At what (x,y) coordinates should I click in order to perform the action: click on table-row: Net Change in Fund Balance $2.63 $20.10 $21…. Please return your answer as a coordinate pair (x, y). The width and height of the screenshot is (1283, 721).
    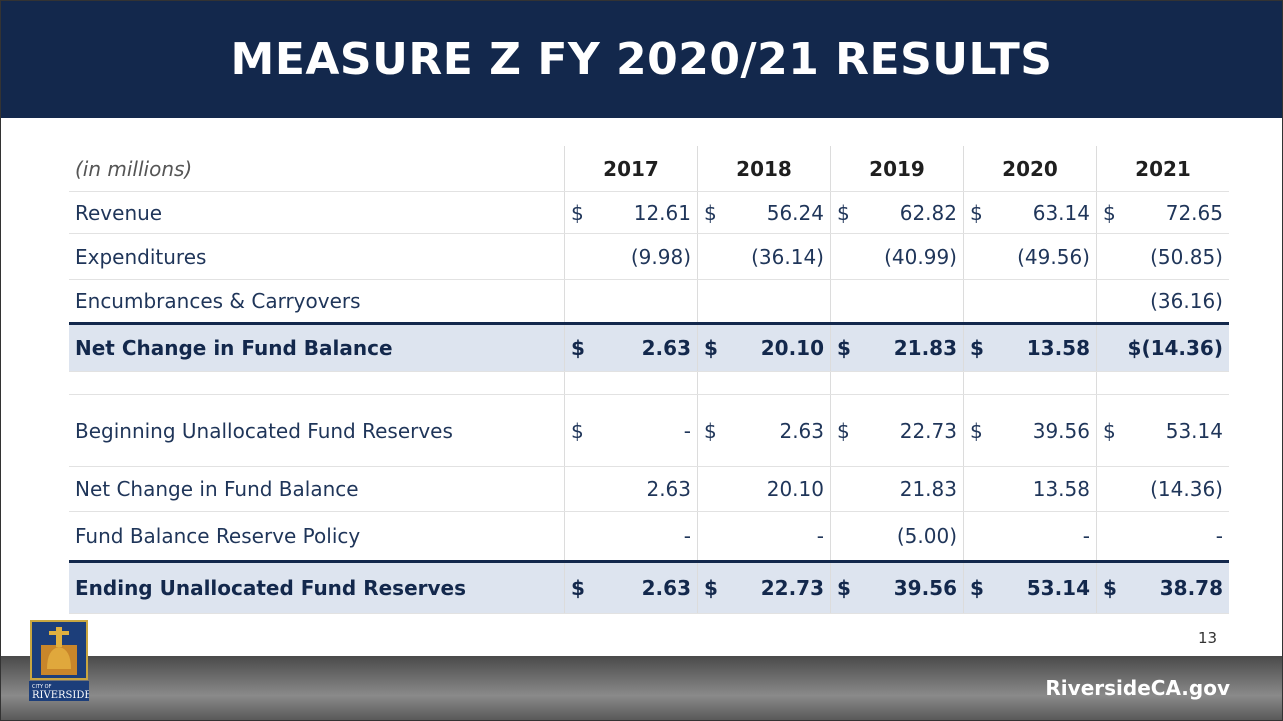
    Looking at the image, I should click on (649, 347).